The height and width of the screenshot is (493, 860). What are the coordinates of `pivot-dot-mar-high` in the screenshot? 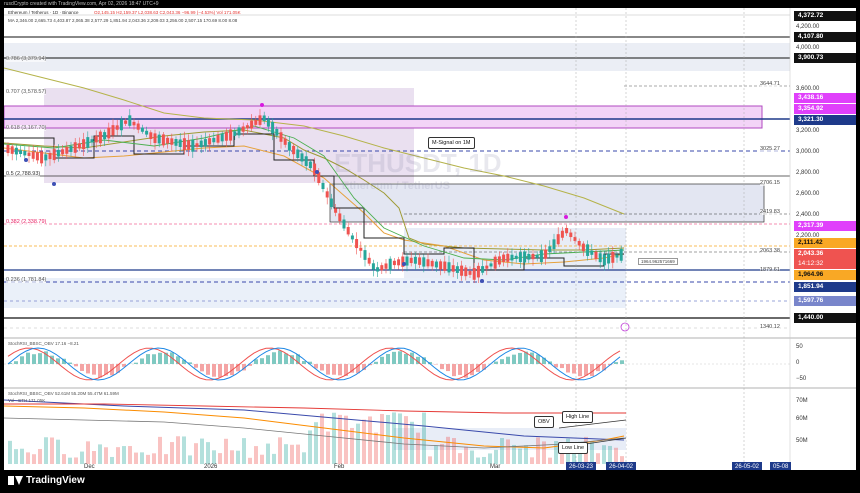 It's located at (566, 217).